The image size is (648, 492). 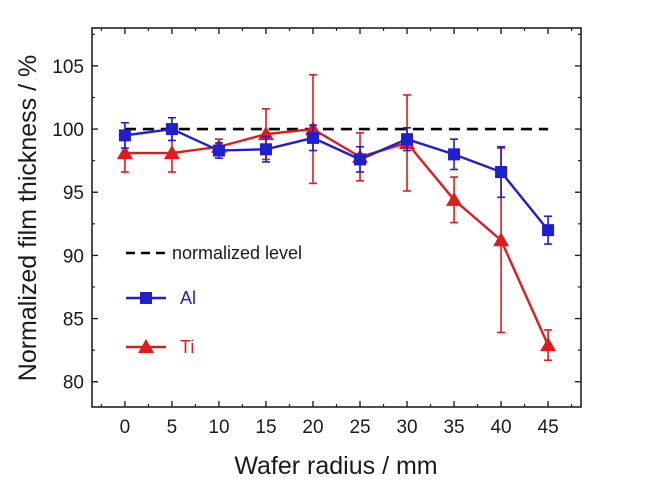 I want to click on legend-marker-ti, so click(x=146, y=346).